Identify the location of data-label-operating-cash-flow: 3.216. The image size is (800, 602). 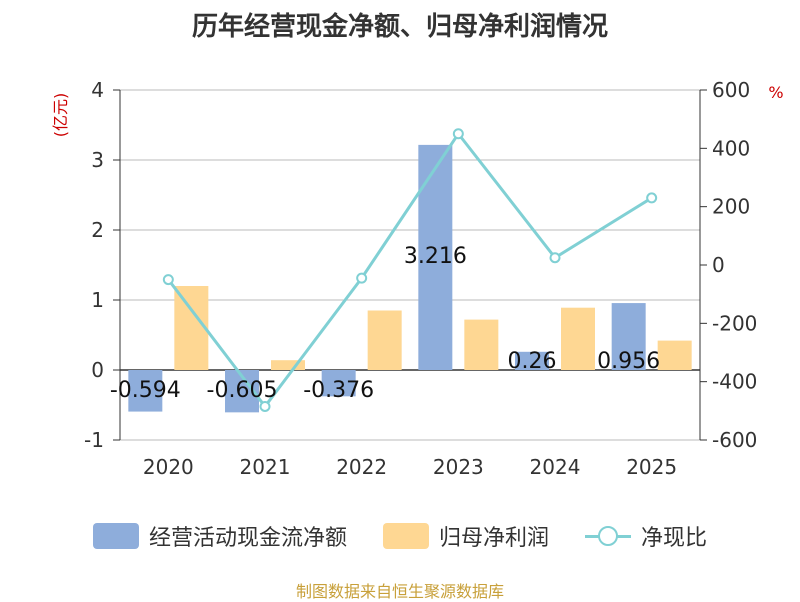
(435, 256).